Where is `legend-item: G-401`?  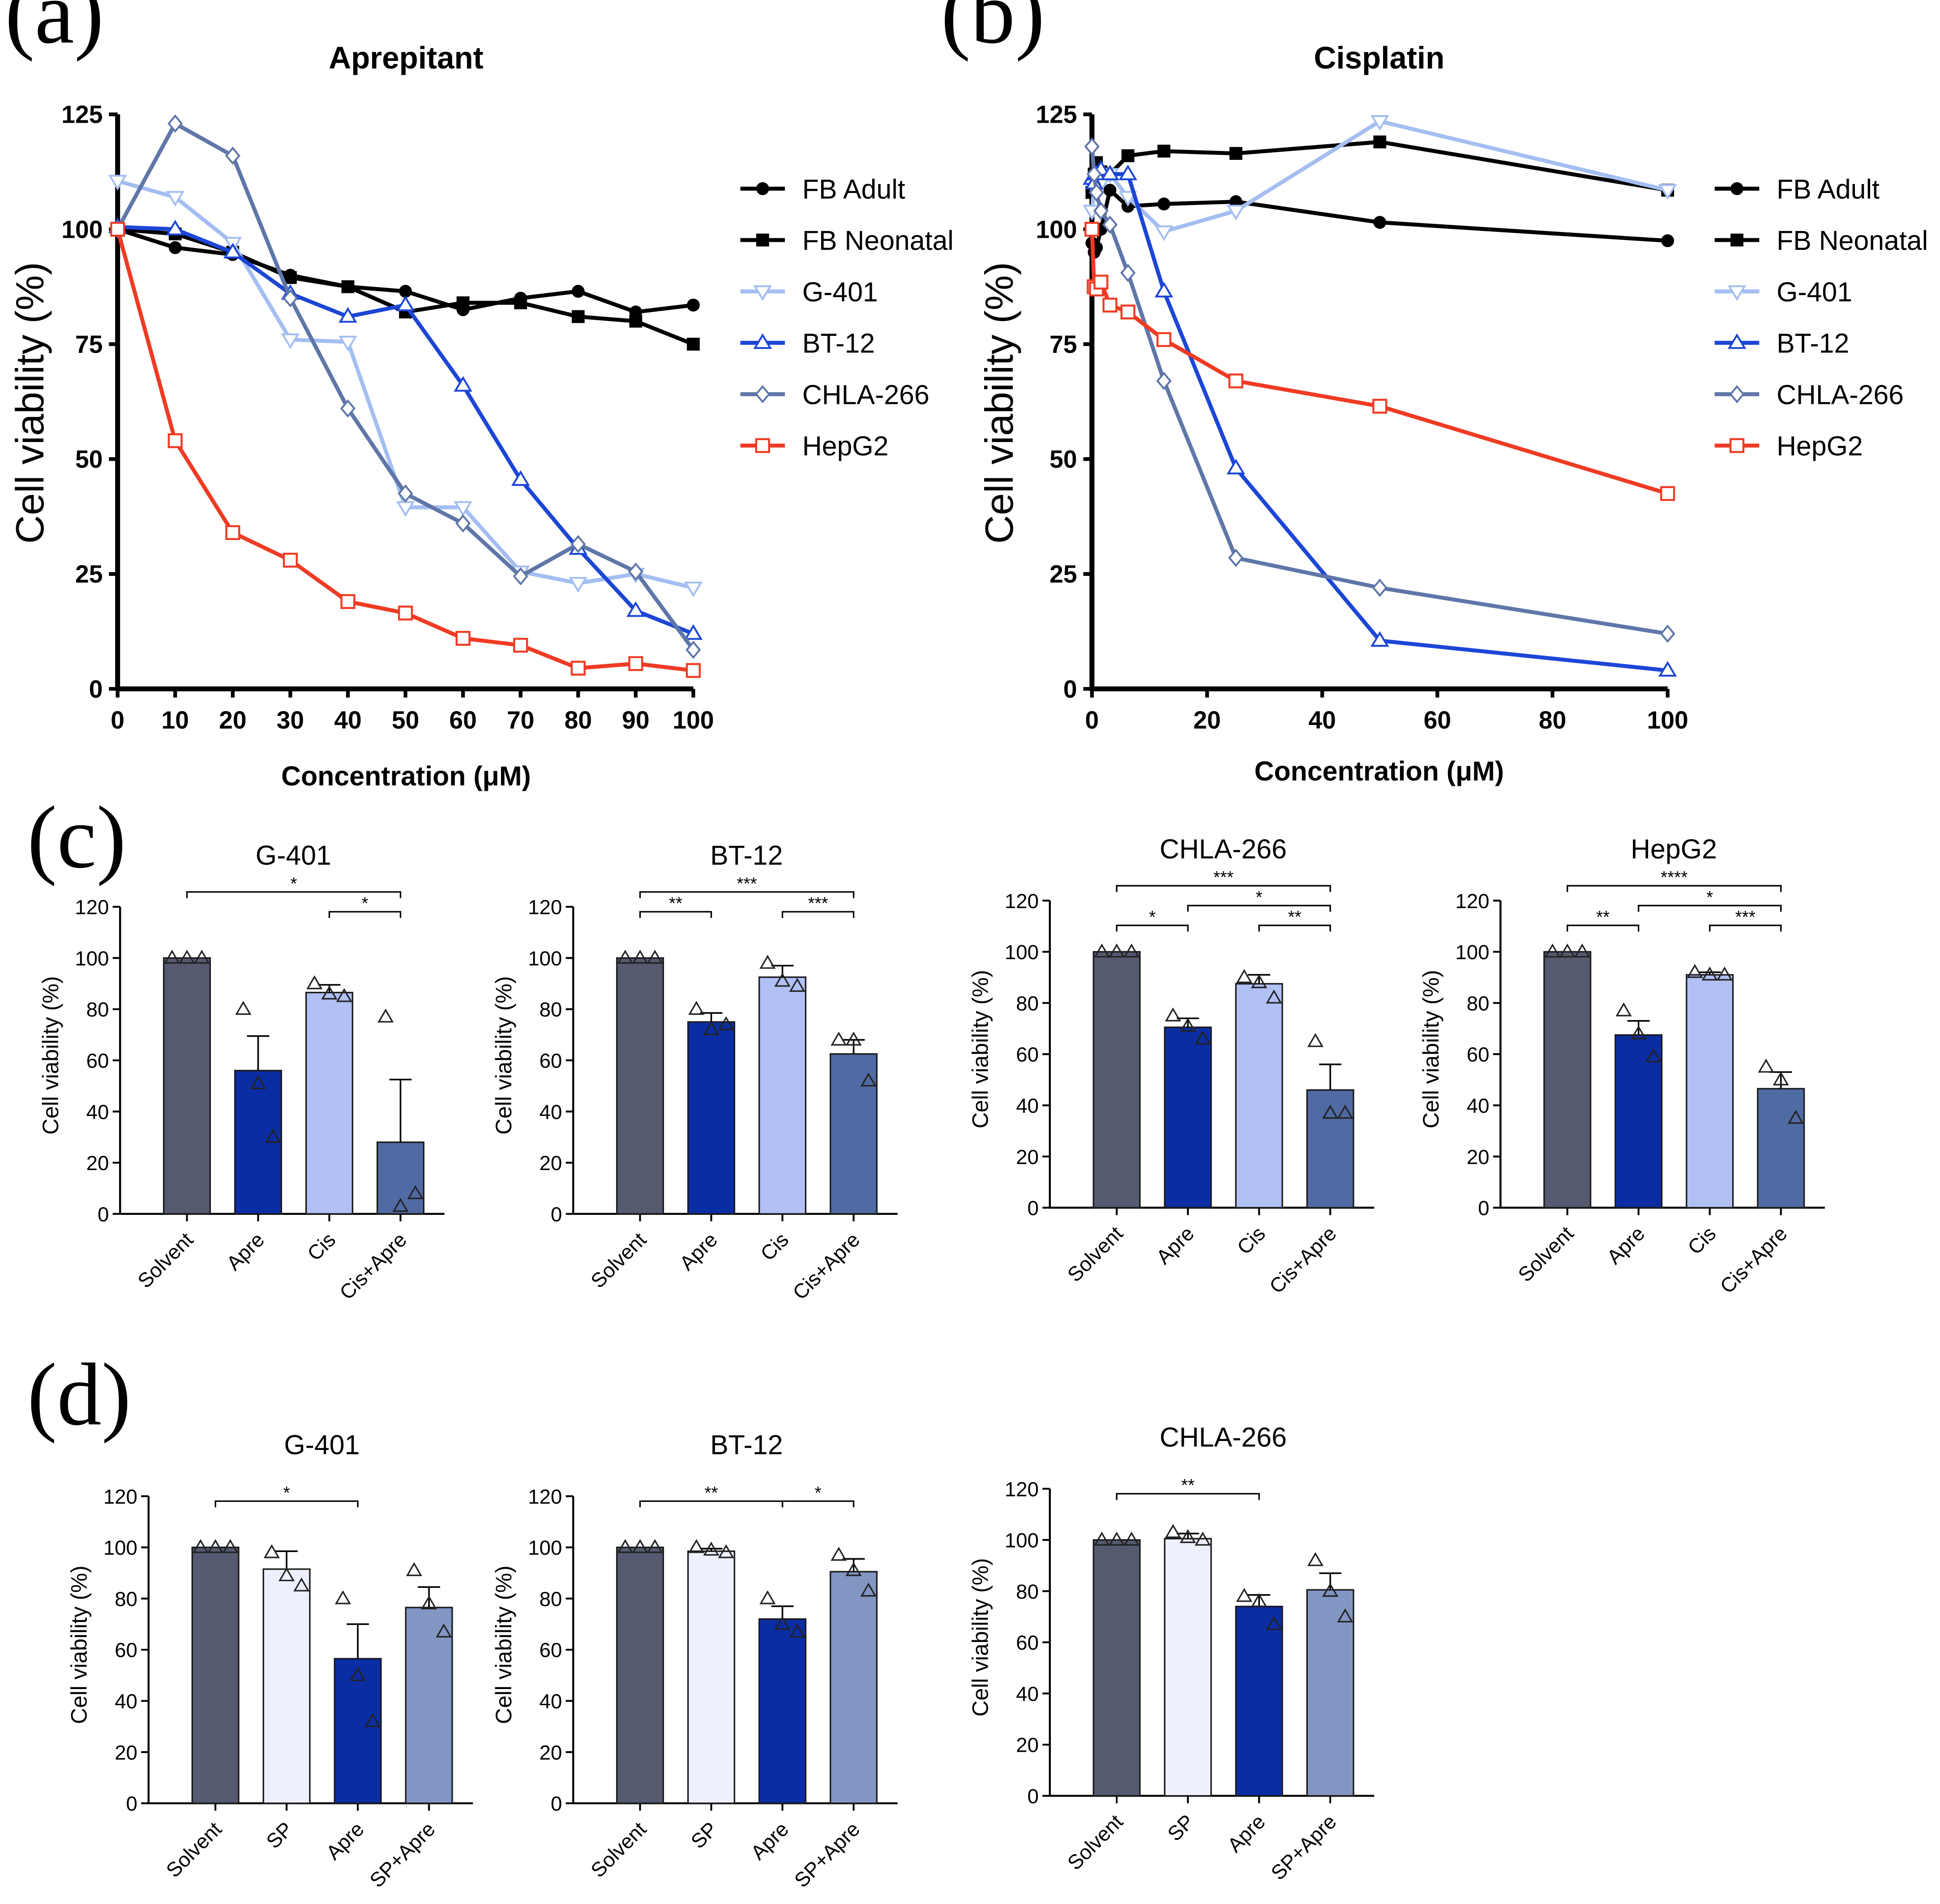
legend-item: G-401 is located at coordinates (1783, 292).